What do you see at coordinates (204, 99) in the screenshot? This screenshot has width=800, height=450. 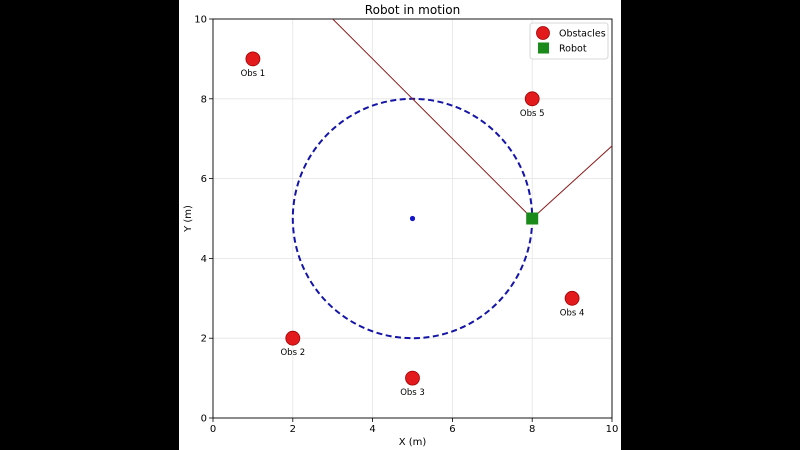 I see `y-tick-label: 8` at bounding box center [204, 99].